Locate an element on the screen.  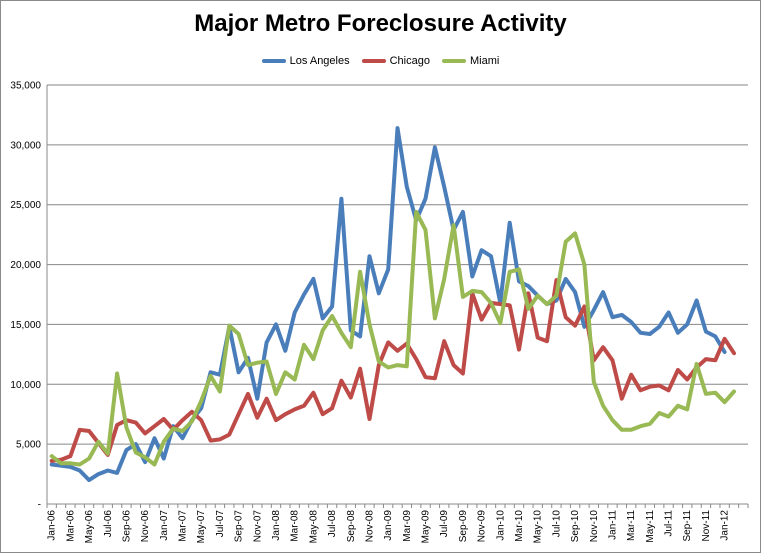
y-tick-label: 10,000 is located at coordinates (25, 385).